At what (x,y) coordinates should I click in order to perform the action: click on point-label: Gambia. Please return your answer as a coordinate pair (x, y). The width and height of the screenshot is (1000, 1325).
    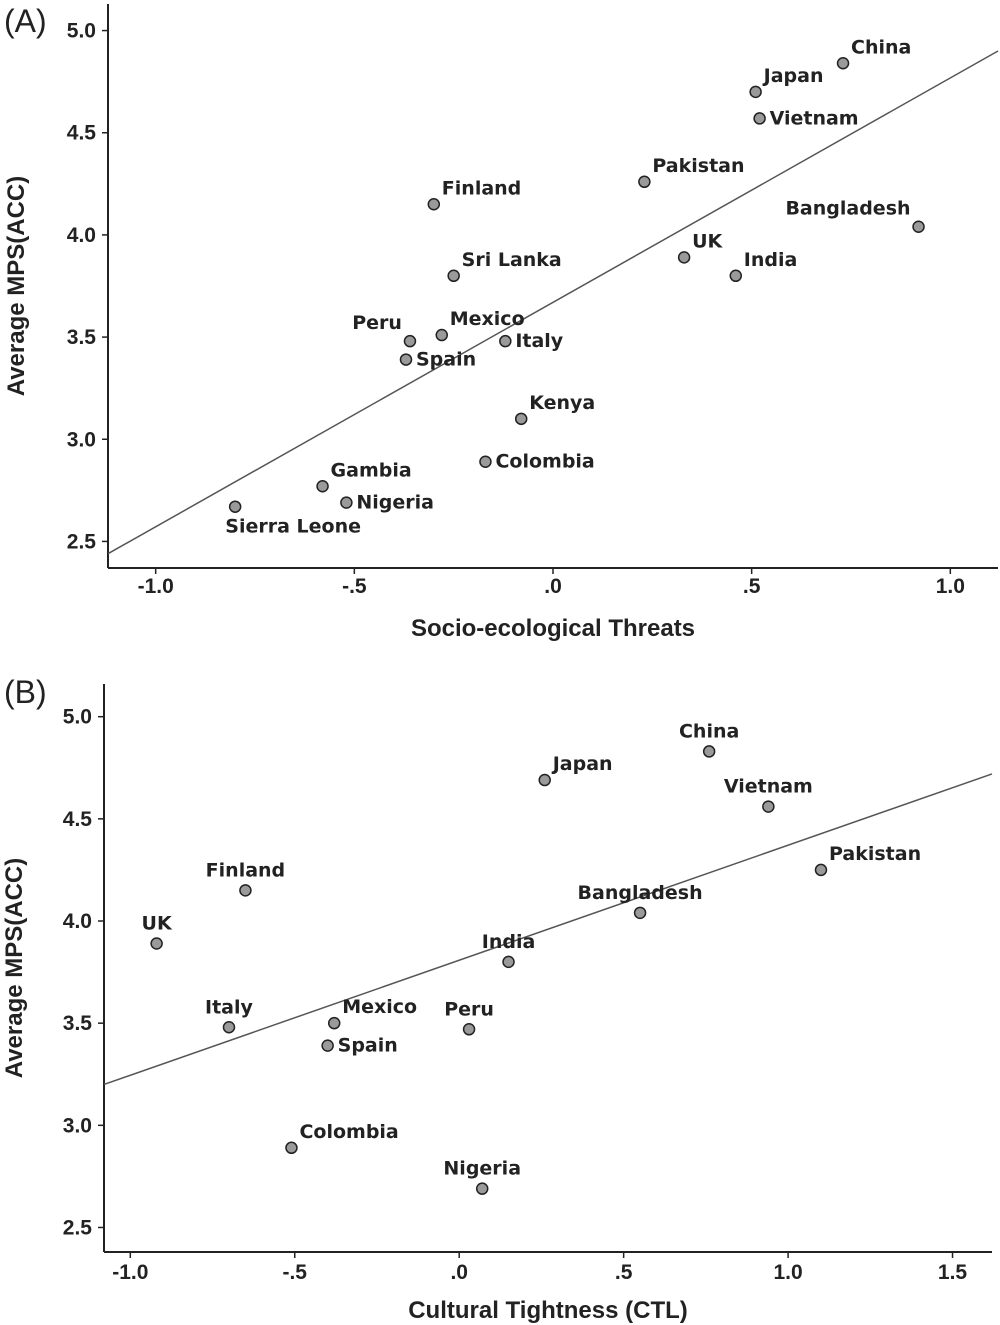
    Looking at the image, I should click on (371, 470).